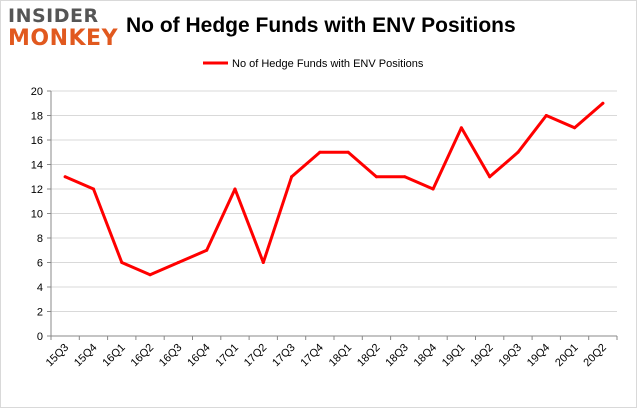 This screenshot has width=637, height=408. Describe the element at coordinates (171, 356) in the screenshot. I see `x-tick-label: 16Q3` at that location.